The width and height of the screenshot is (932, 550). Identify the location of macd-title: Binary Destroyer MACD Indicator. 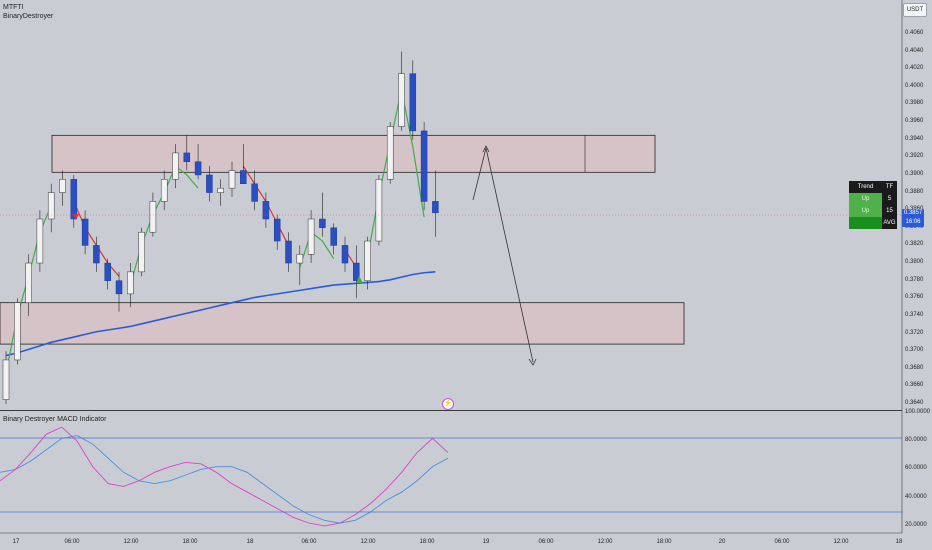
(55, 419).